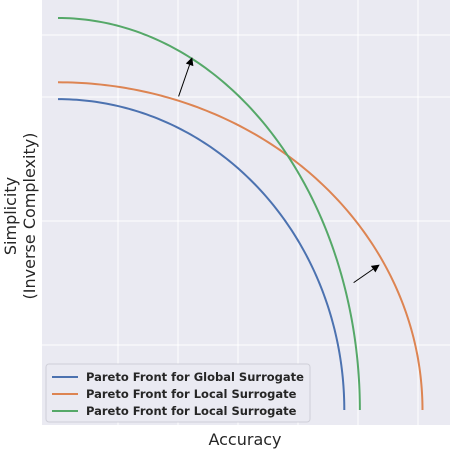  I want to click on legend-box, so click(178, 393).